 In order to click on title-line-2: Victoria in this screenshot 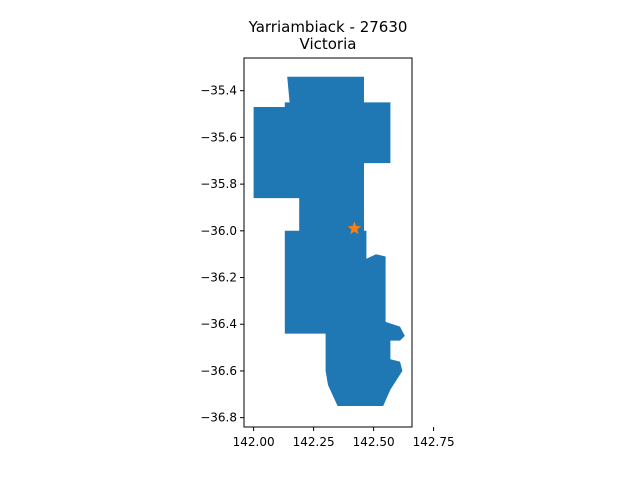, I will do `click(328, 44)`.